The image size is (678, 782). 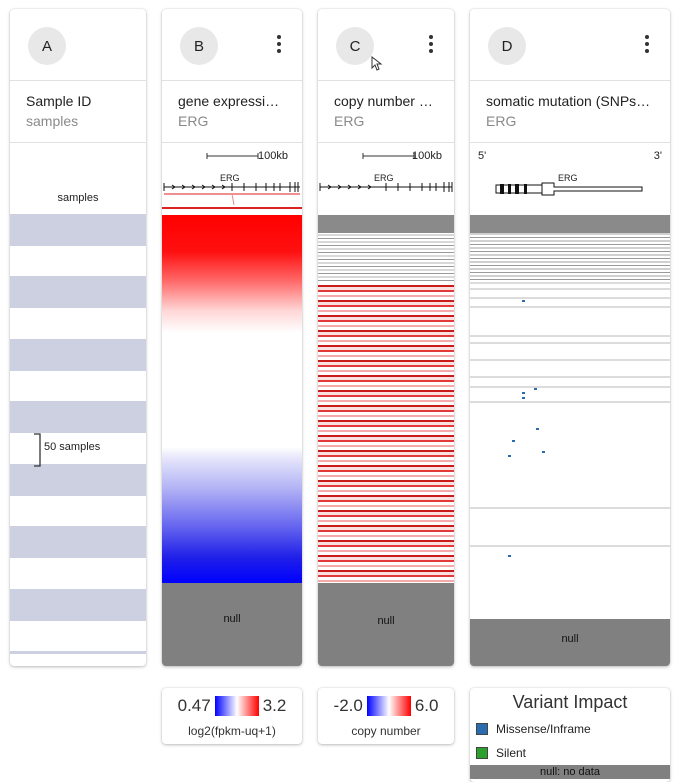 I want to click on null-label-c: null, so click(x=386, y=621).